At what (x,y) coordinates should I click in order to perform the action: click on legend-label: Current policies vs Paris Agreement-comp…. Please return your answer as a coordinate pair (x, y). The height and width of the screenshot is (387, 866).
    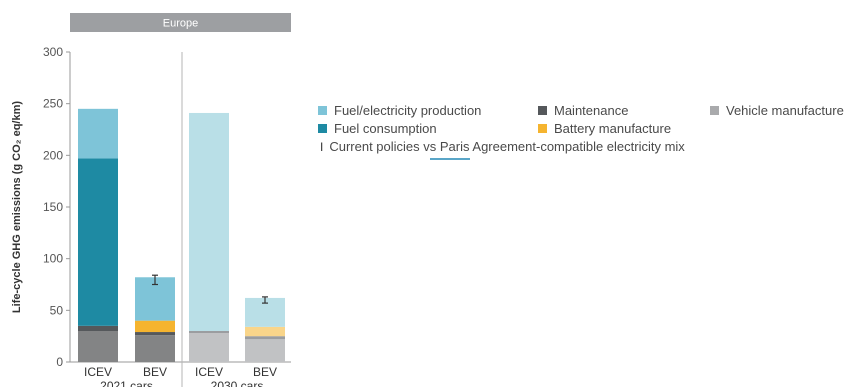
    Looking at the image, I should click on (507, 146).